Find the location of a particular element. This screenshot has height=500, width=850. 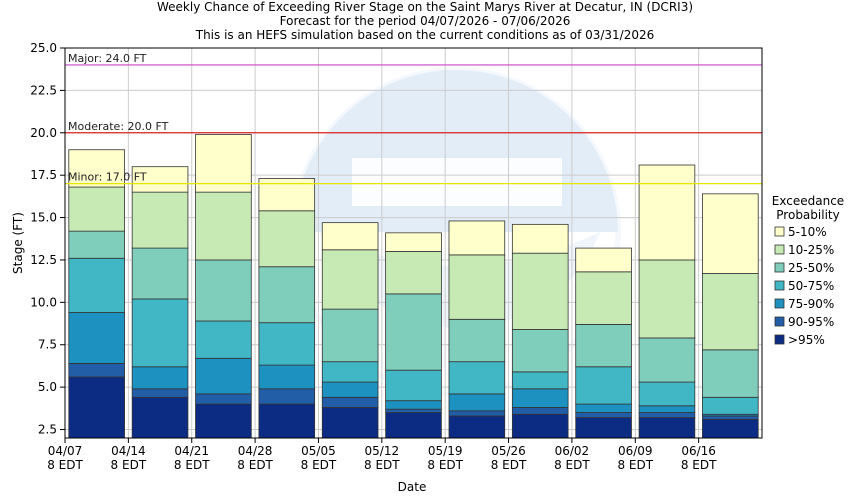

threshold-label: Minor: 17.0 FT is located at coordinates (107, 177).